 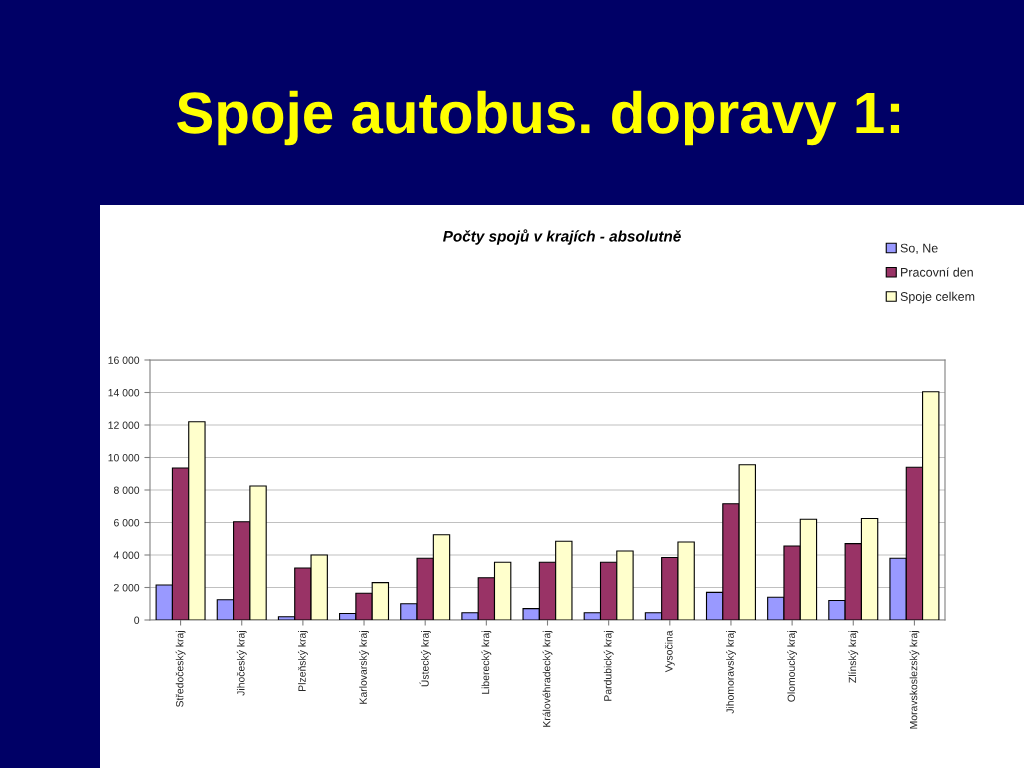 I want to click on chart-subtitle: Počty spojů v krajích - absolutně, so click(x=562, y=237).